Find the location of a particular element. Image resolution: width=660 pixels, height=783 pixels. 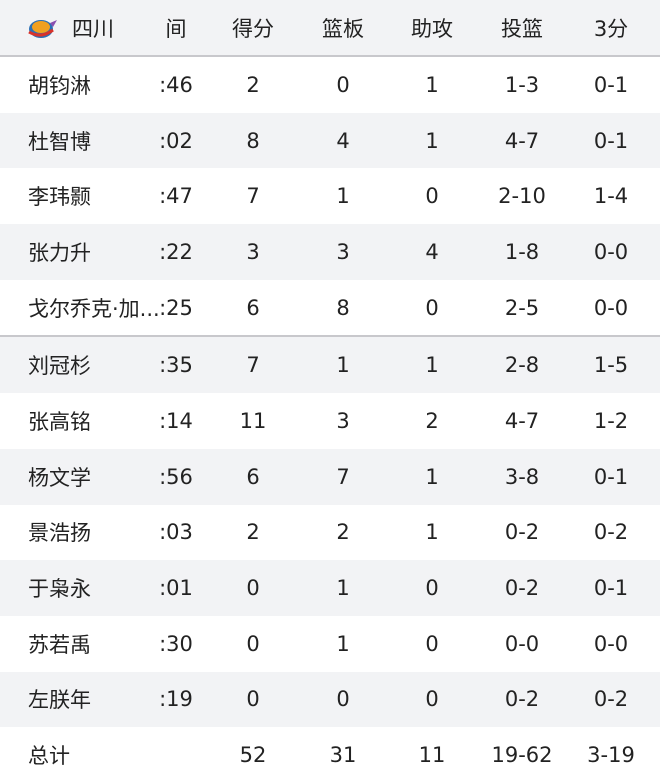

cell-tp: 1-5 is located at coordinates (611, 365).